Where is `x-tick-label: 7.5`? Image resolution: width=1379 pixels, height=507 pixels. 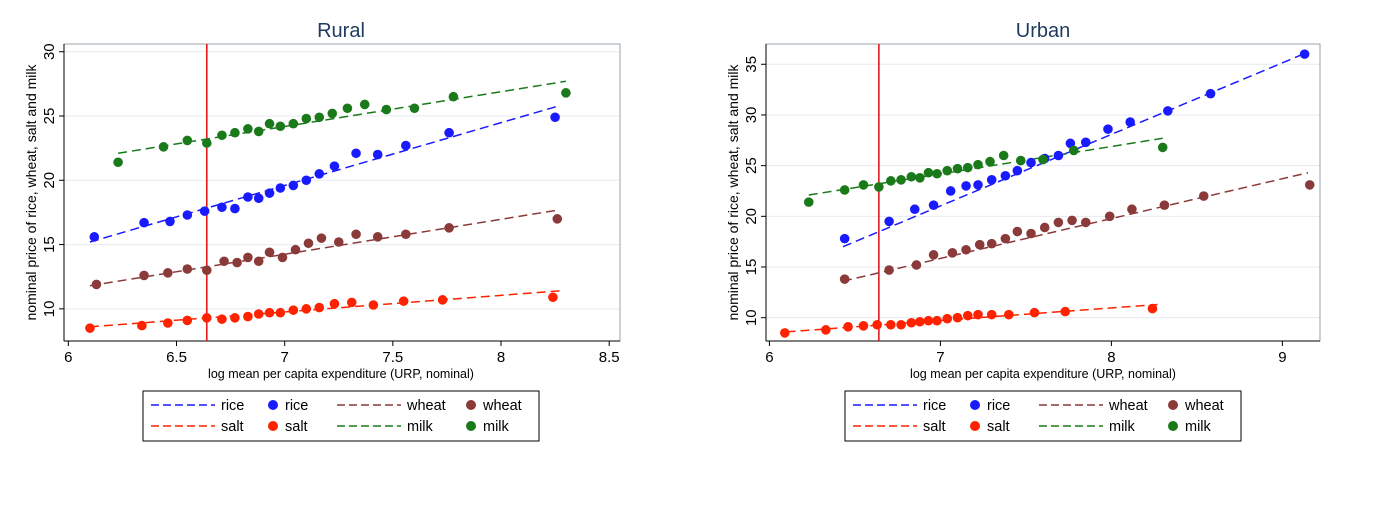
x-tick-label: 7.5 is located at coordinates (392, 357).